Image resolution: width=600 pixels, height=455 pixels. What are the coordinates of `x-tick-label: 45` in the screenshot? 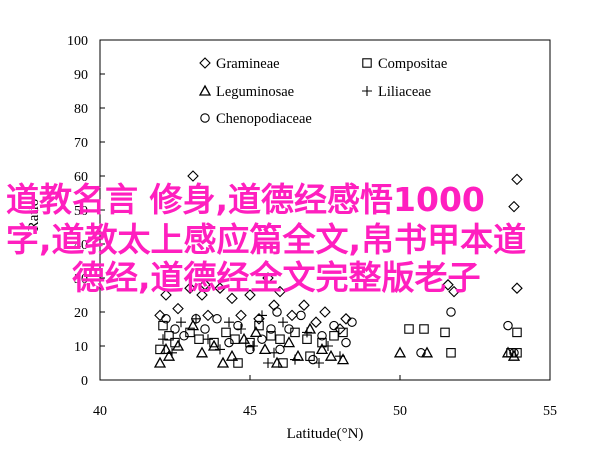 It's located at (250, 411).